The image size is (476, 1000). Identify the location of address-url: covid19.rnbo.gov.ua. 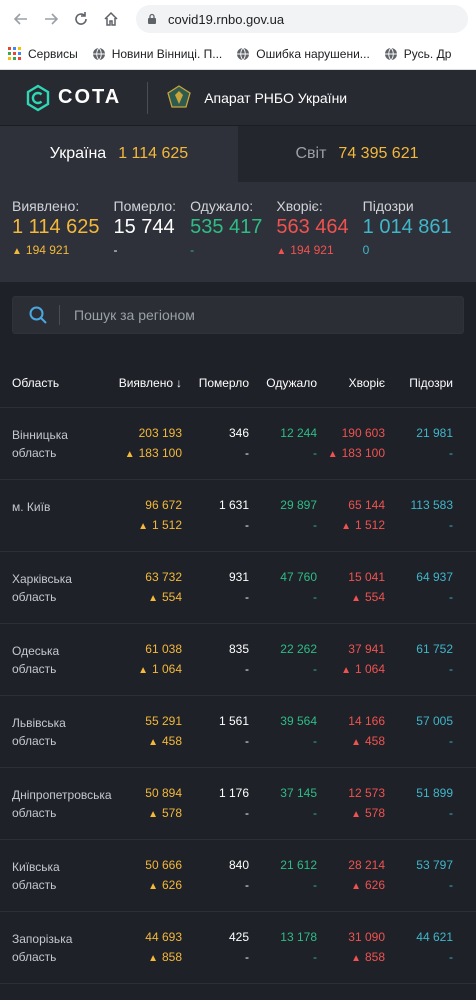
(226, 19).